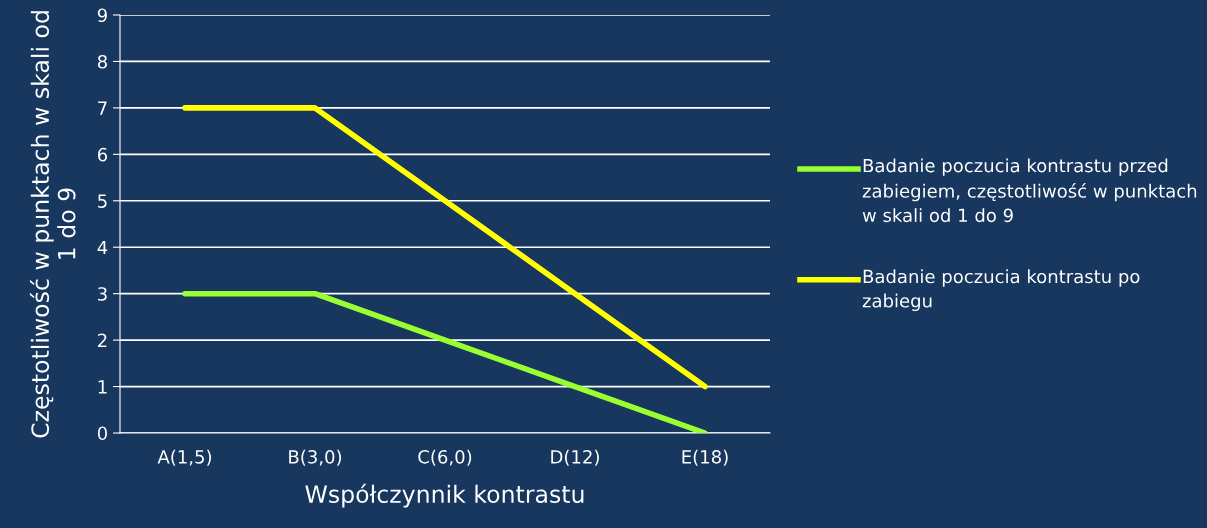 The image size is (1207, 528). What do you see at coordinates (102, 387) in the screenshot?
I see `y-tick-label: 1` at bounding box center [102, 387].